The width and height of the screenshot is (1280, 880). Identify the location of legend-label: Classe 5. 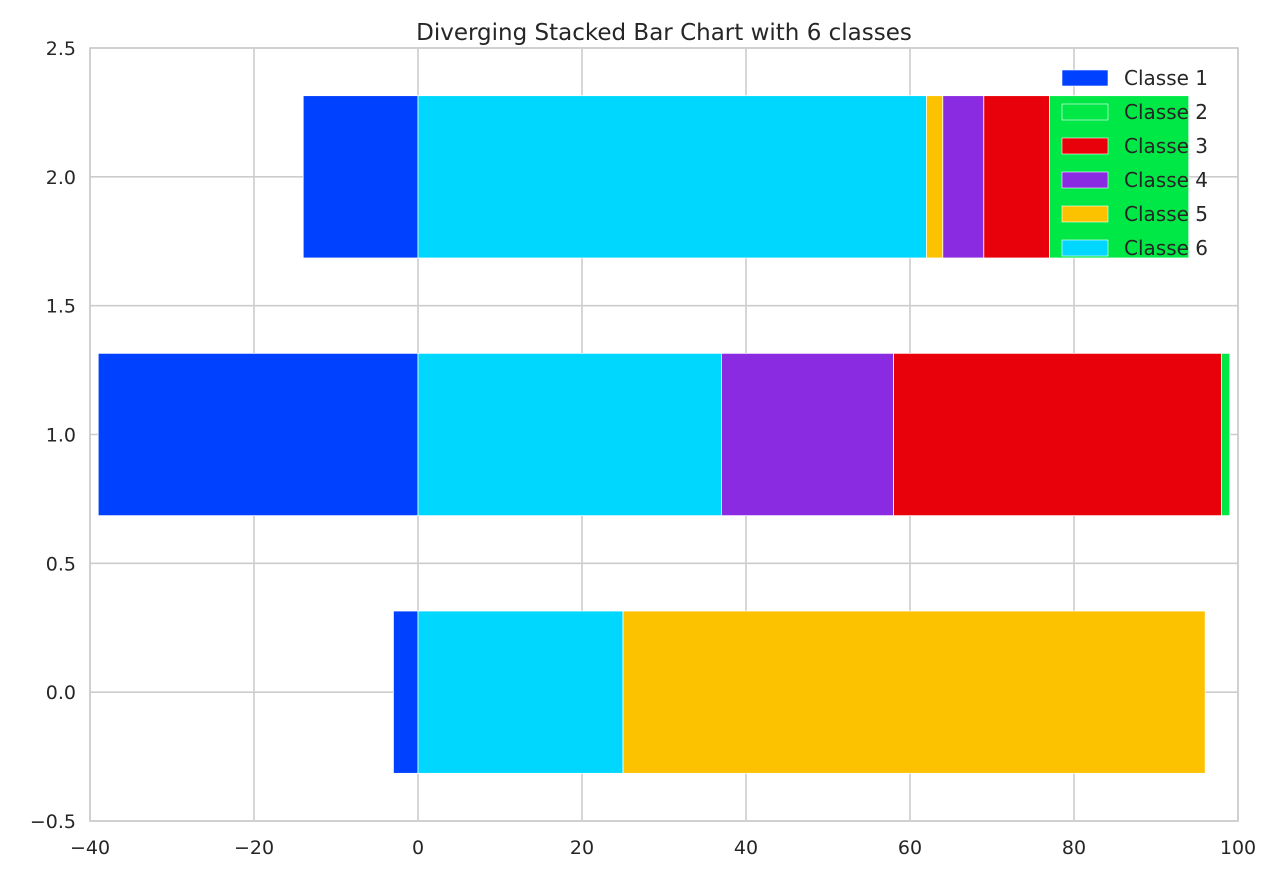
(1166, 214).